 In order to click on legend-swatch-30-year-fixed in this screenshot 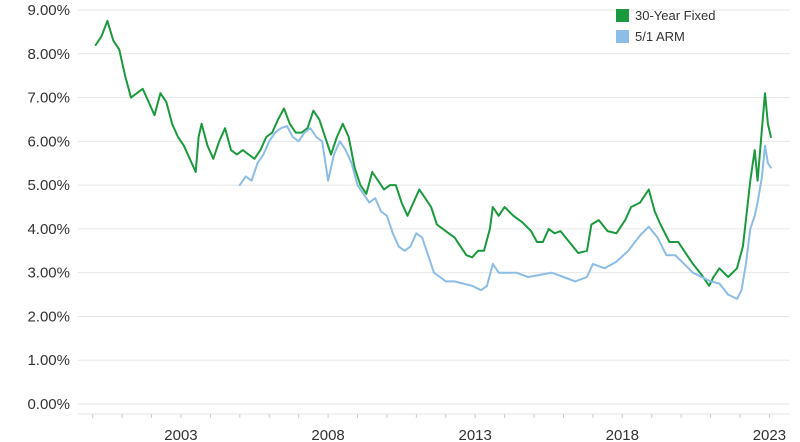, I will do `click(622, 15)`.